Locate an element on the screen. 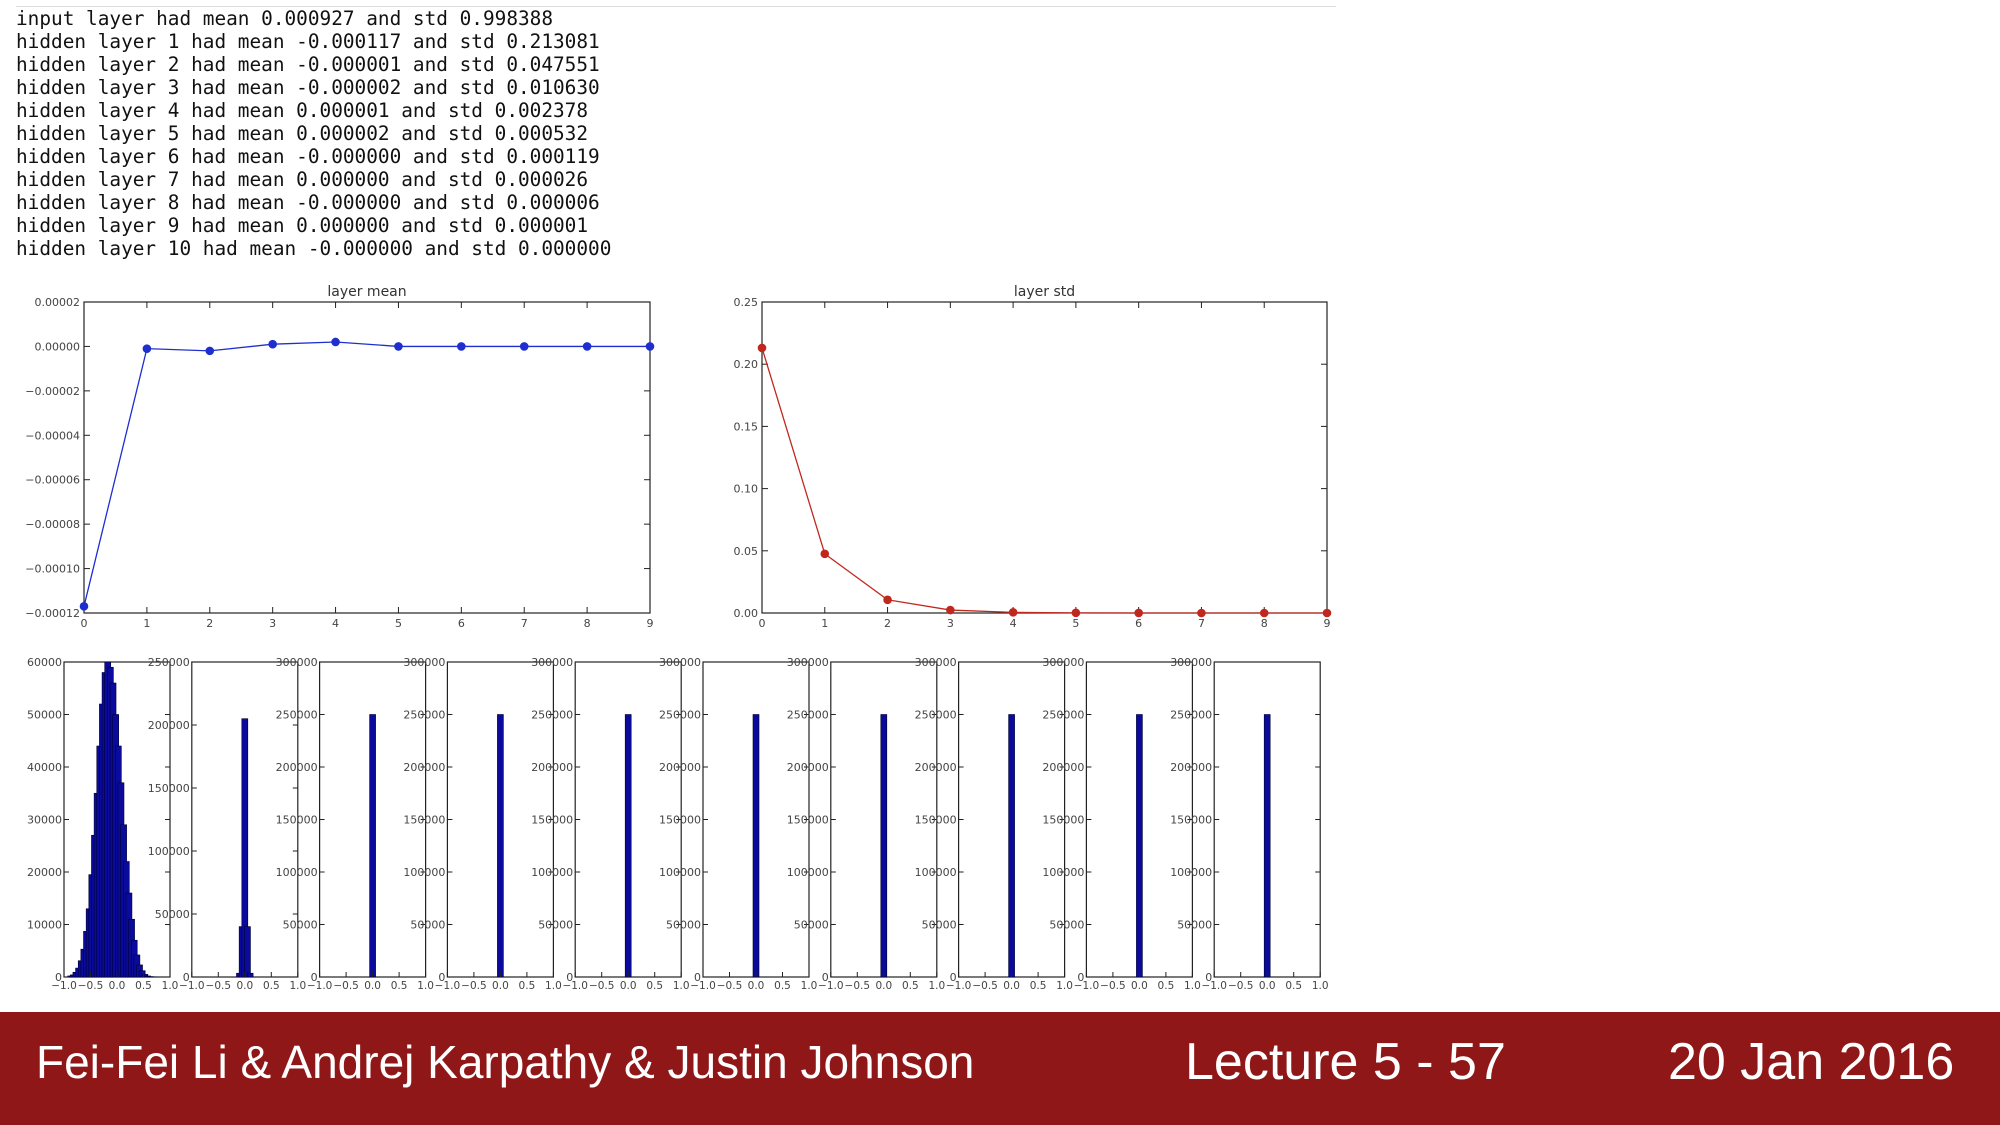 This screenshot has width=2000, height=1125. y-tick-label: 0.05 is located at coordinates (746, 551).